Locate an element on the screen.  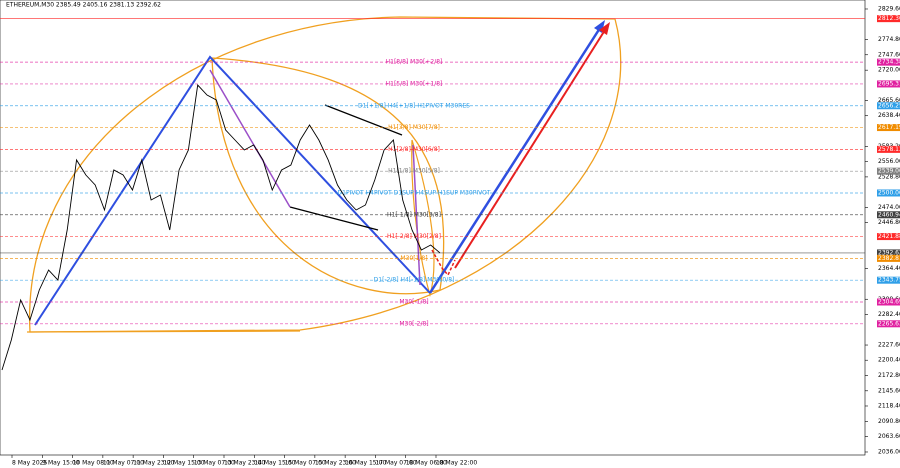
y-tick-label: 2556.00 is located at coordinates (889, 161).